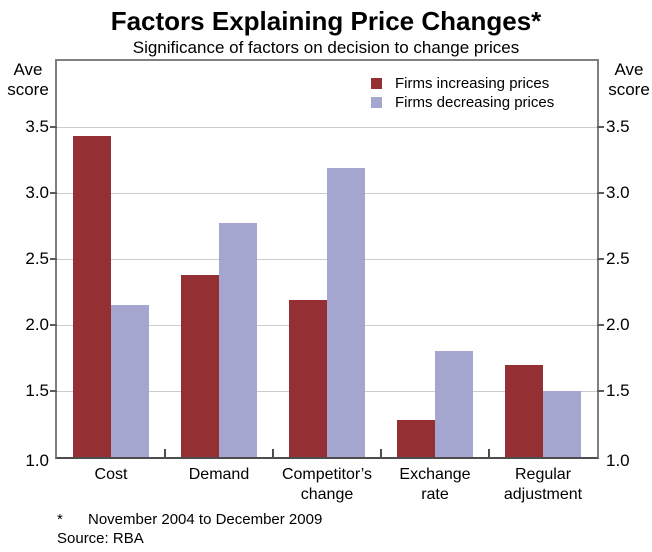 The width and height of the screenshot is (652, 552). I want to click on y-axis-tick-label-left: 1.5, so click(37, 390).